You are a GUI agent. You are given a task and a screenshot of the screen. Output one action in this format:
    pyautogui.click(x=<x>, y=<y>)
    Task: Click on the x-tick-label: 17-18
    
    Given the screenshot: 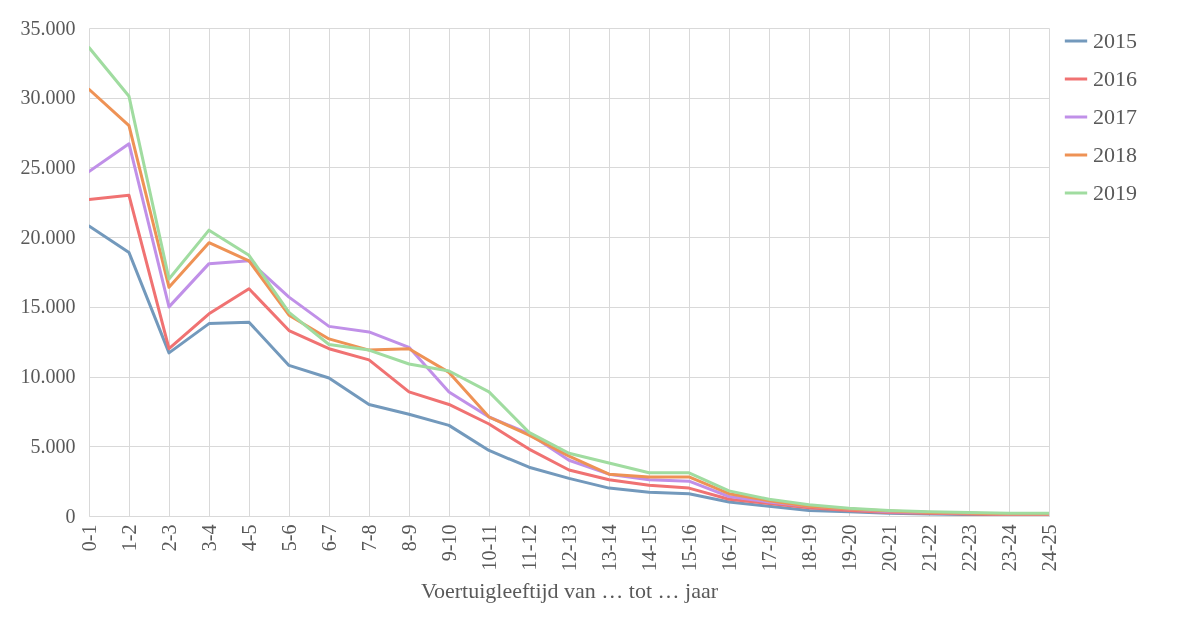 What is the action you would take?
    pyautogui.click(x=768, y=548)
    